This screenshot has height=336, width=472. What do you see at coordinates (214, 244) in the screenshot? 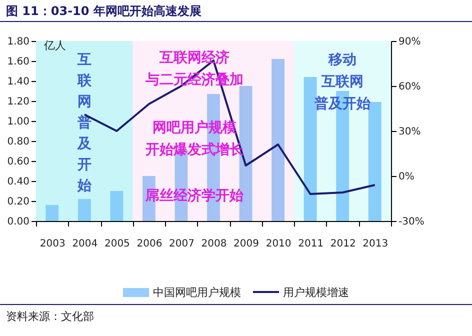
I see `x-tick-label: 2008` at bounding box center [214, 244].